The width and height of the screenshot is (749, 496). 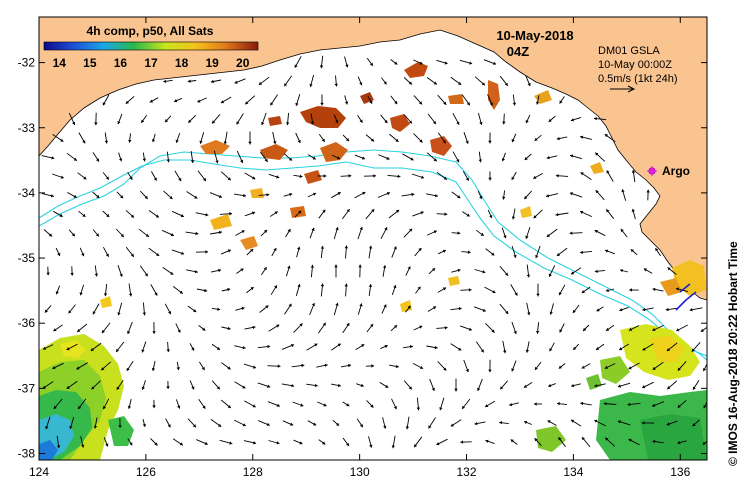 I want to click on argo-marker: Argo, so click(x=668, y=171).